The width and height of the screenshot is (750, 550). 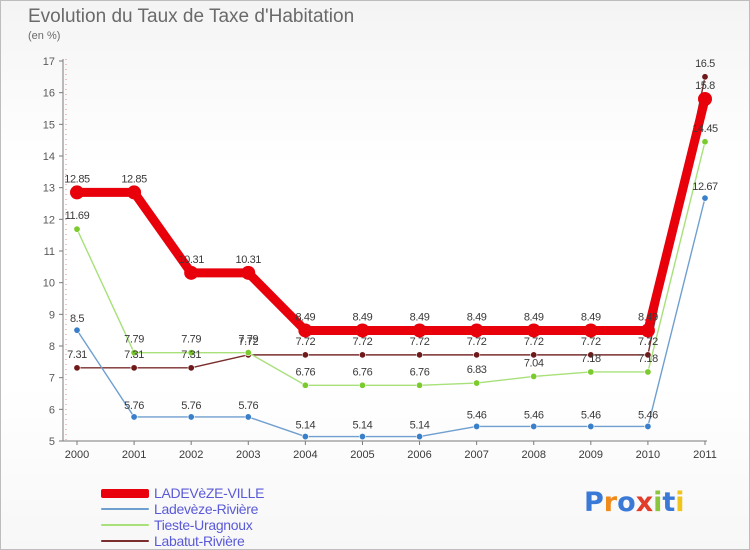 I want to click on data-label: 6.83, so click(x=477, y=370).